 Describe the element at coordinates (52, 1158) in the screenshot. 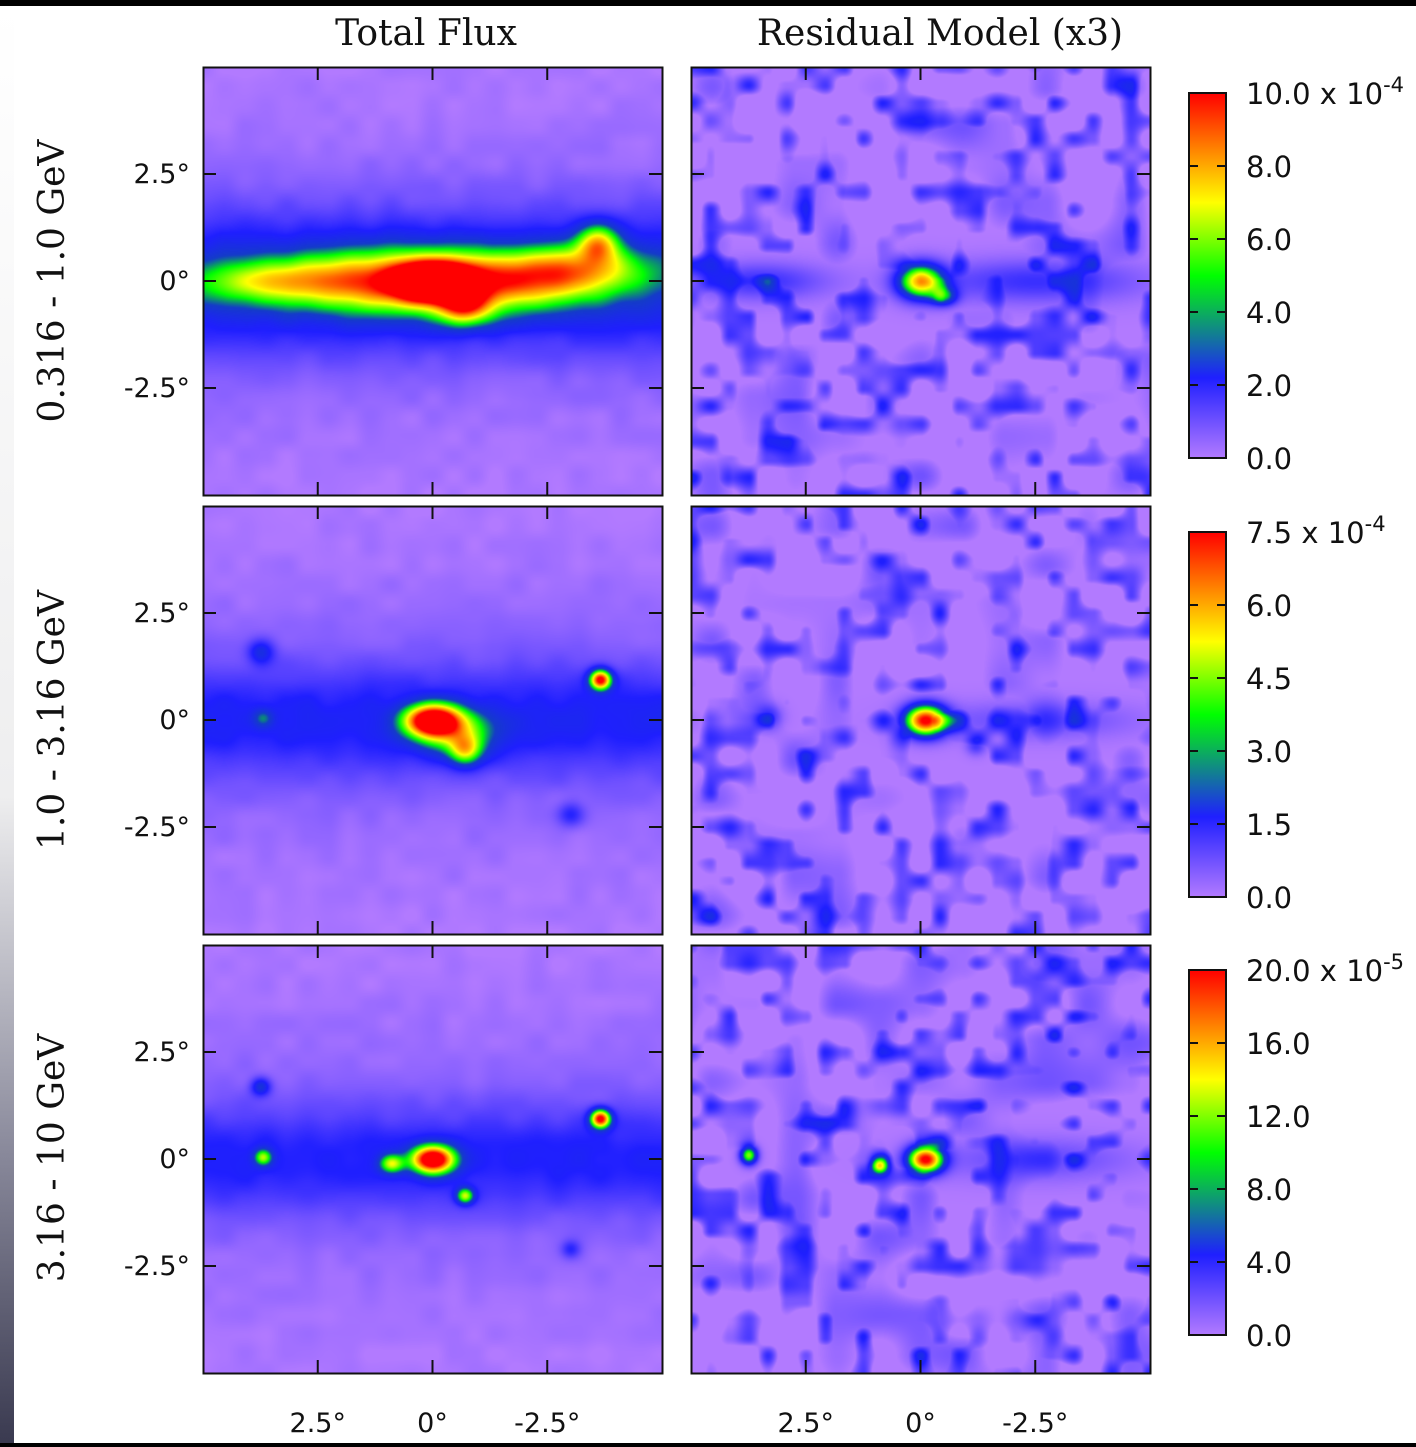

I see `row-label-3: 3.16 - 10 GeV` at that location.